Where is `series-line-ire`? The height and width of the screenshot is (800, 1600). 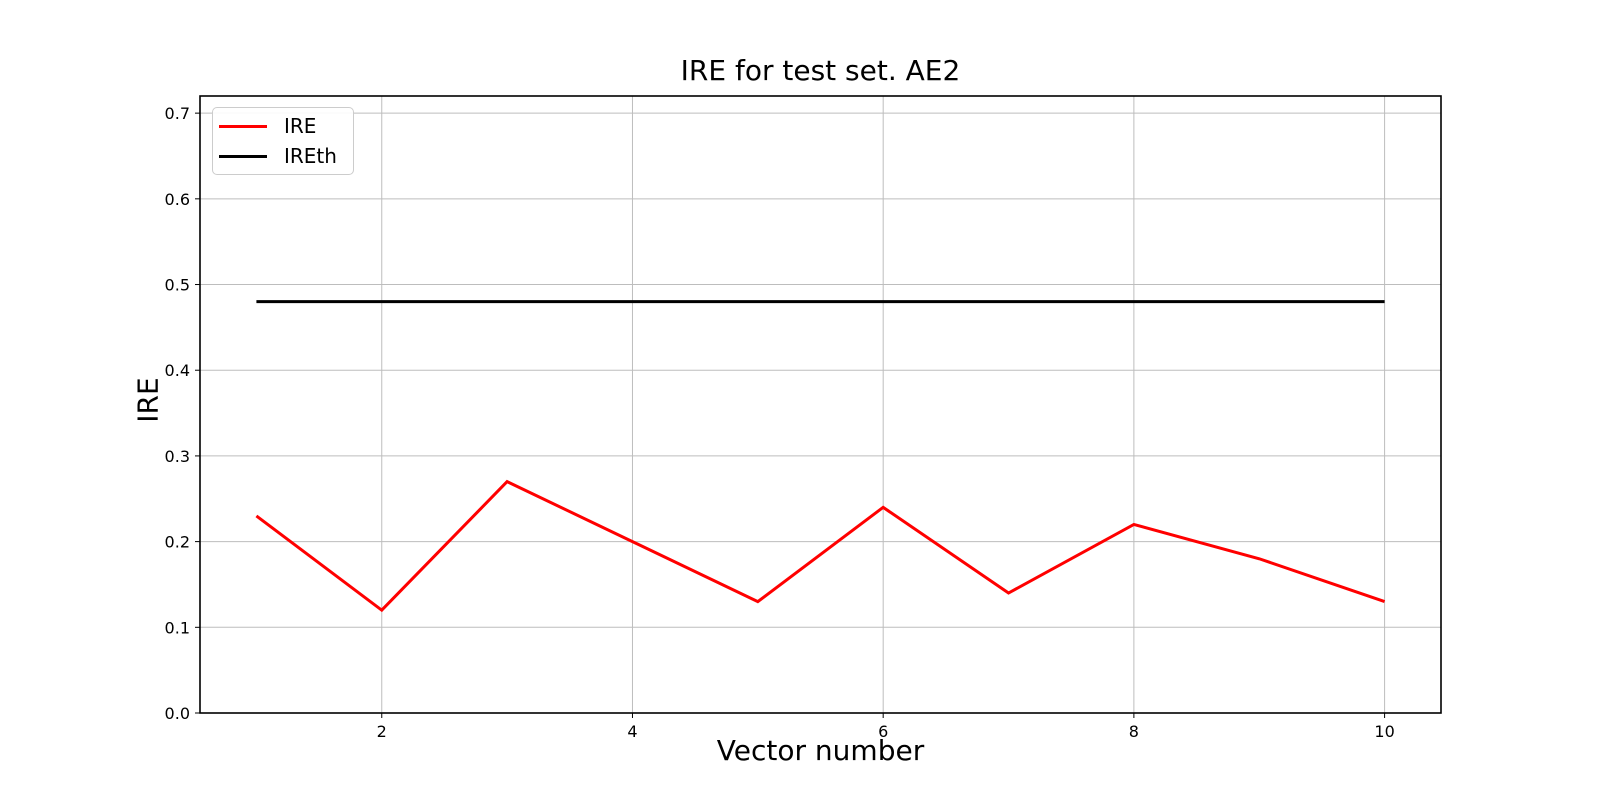
series-line-ire is located at coordinates (820, 546).